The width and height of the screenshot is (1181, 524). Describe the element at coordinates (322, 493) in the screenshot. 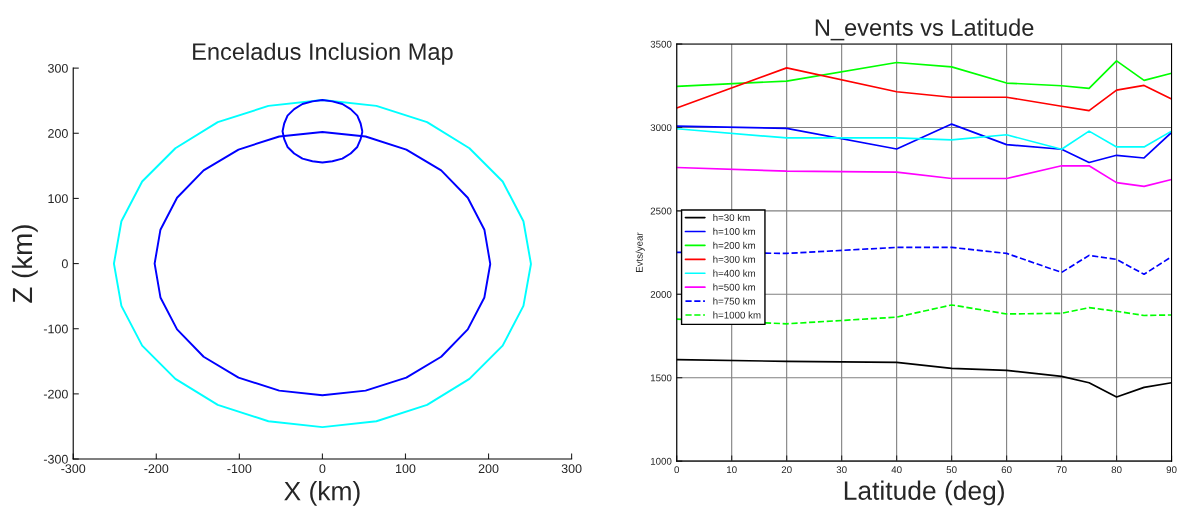

I see `x-axis-title: X (km)` at that location.